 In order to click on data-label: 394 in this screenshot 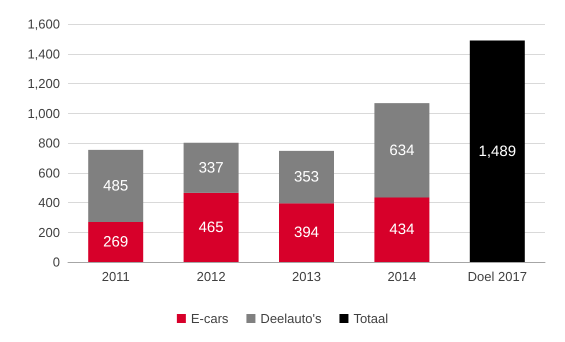, I will do `click(307, 233)`.